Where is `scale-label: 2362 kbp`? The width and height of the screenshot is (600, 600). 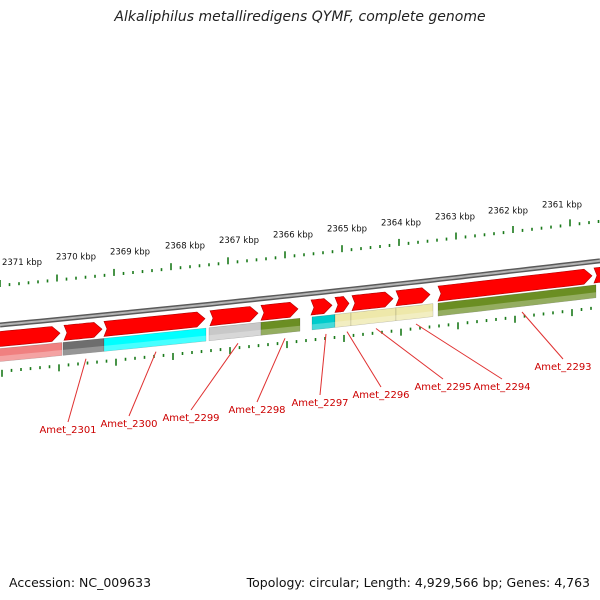 scale-label: 2362 kbp is located at coordinates (508, 212).